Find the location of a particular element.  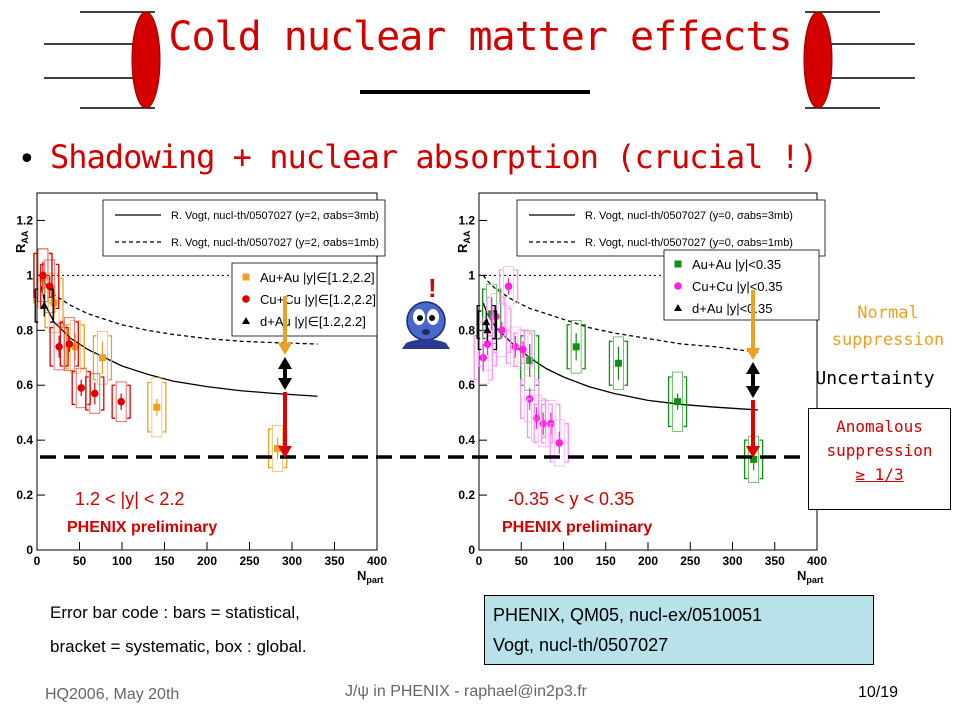

arrow-uncertainty-head is located at coordinates (285, 384).